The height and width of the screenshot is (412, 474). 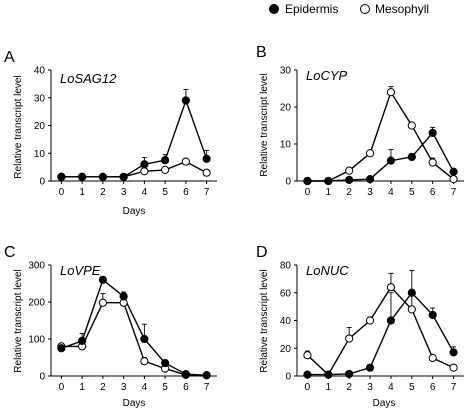 I want to click on legend-marker-epidermis, so click(x=274, y=9).